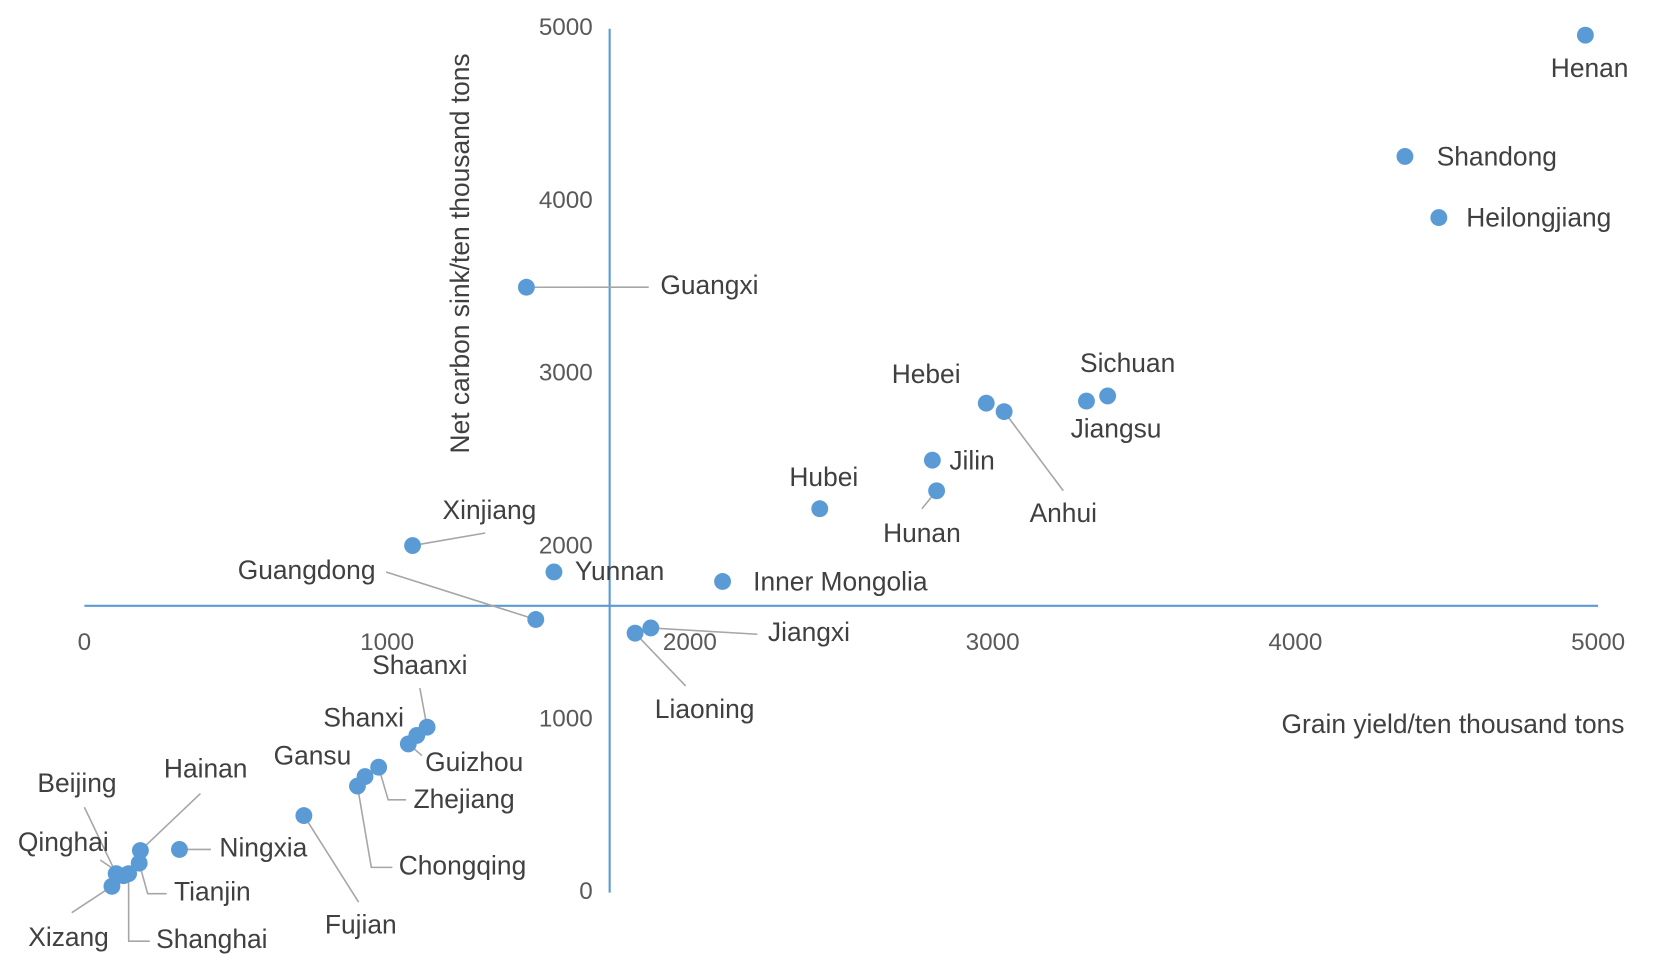 The image size is (1654, 971). I want to click on point-label: Xinjiang, so click(490, 510).